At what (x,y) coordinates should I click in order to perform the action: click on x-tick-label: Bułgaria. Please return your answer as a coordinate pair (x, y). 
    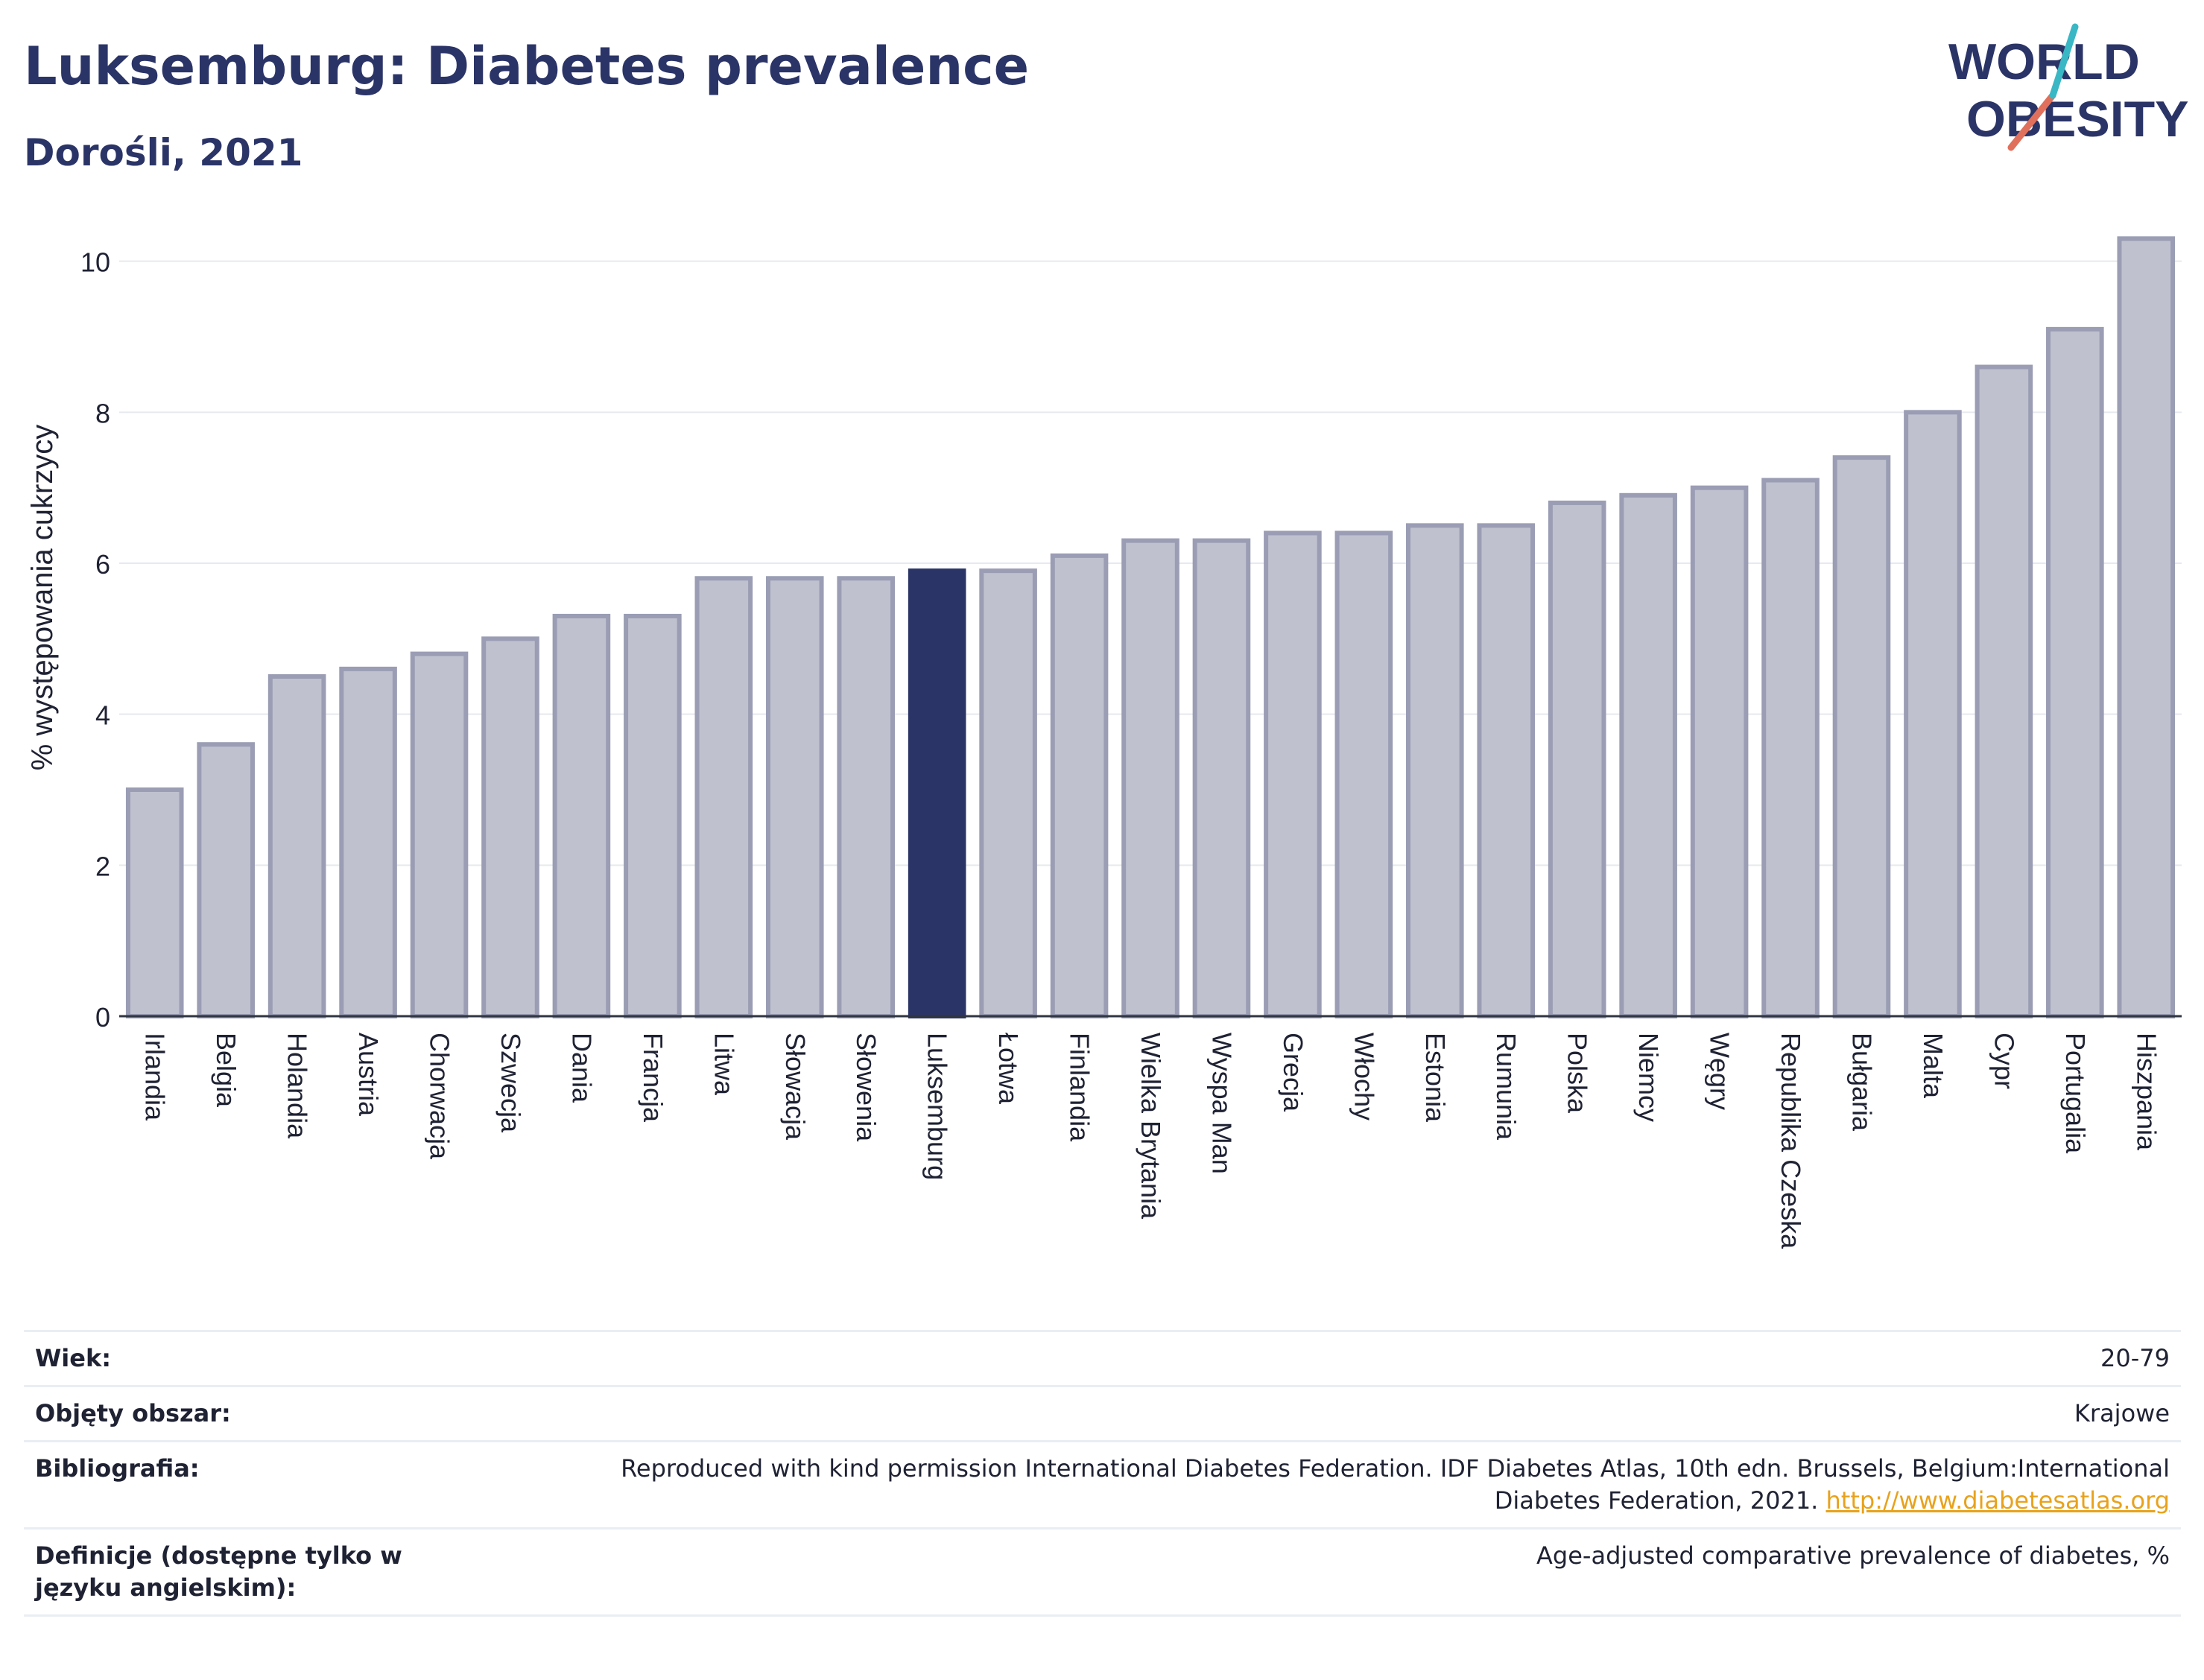
    Looking at the image, I should click on (1861, 1082).